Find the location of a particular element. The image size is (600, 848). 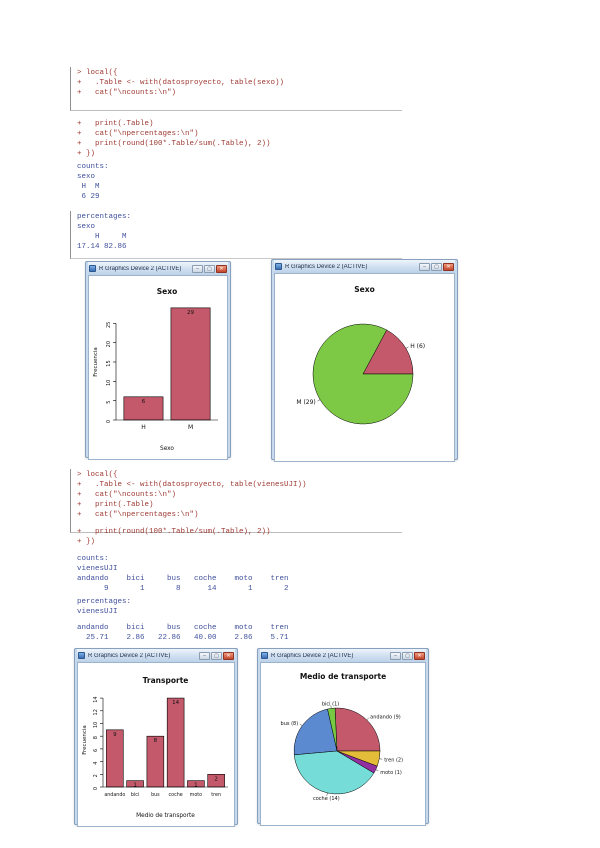

svg-text: M (29) is located at coordinates (305, 402).